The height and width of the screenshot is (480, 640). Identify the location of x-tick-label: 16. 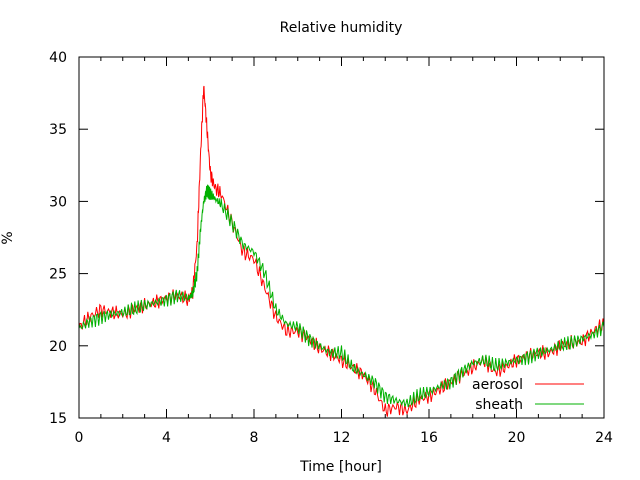
(429, 438).